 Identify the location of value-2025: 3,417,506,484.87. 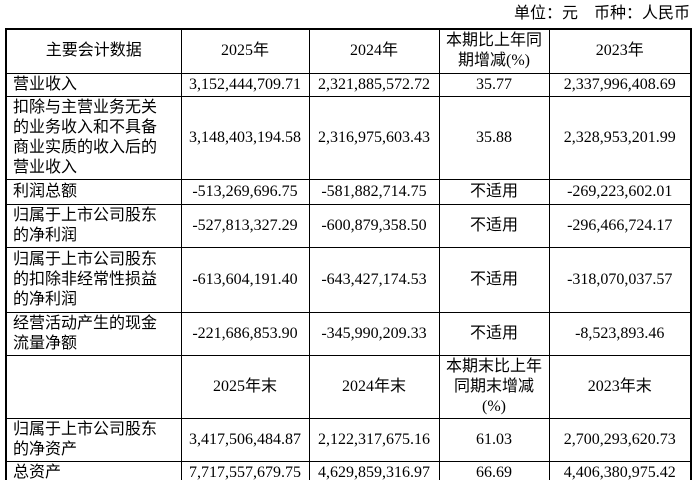
(245, 439).